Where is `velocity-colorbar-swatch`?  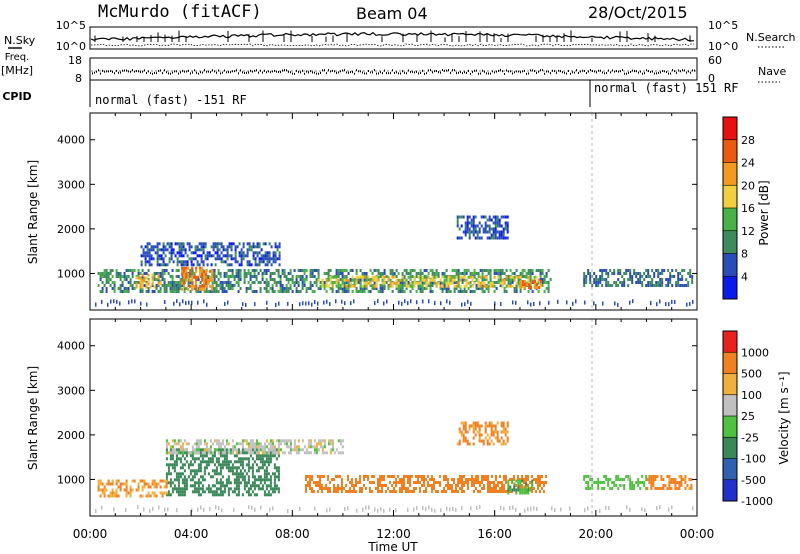 velocity-colorbar-swatch is located at coordinates (730, 363).